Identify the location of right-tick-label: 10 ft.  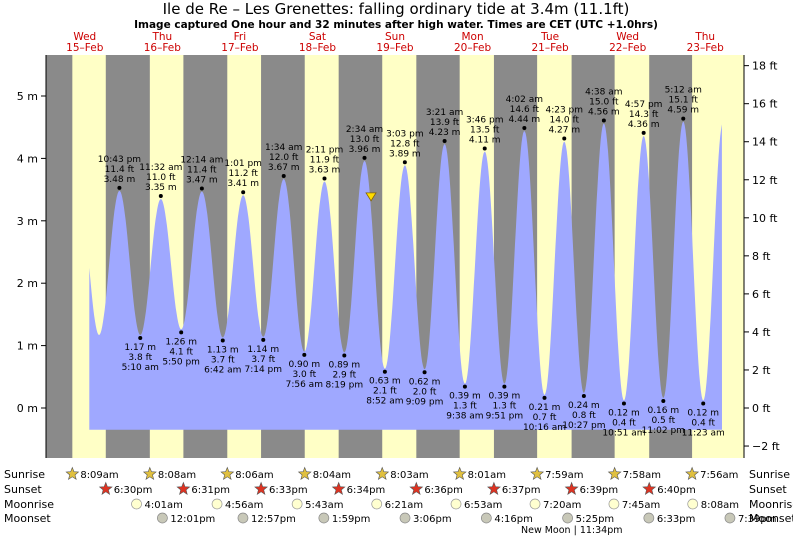
(765, 218).